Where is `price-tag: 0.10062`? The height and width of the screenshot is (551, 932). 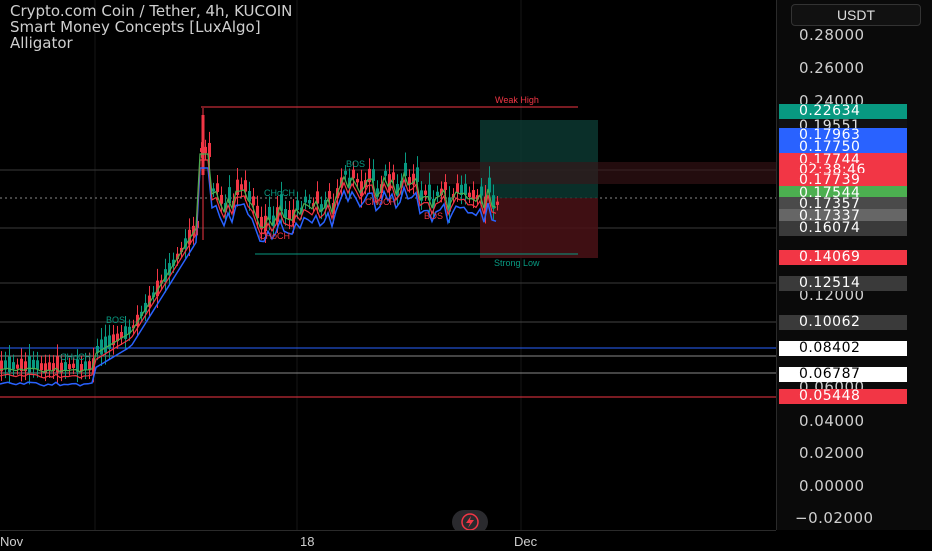 price-tag: 0.10062 is located at coordinates (843, 322).